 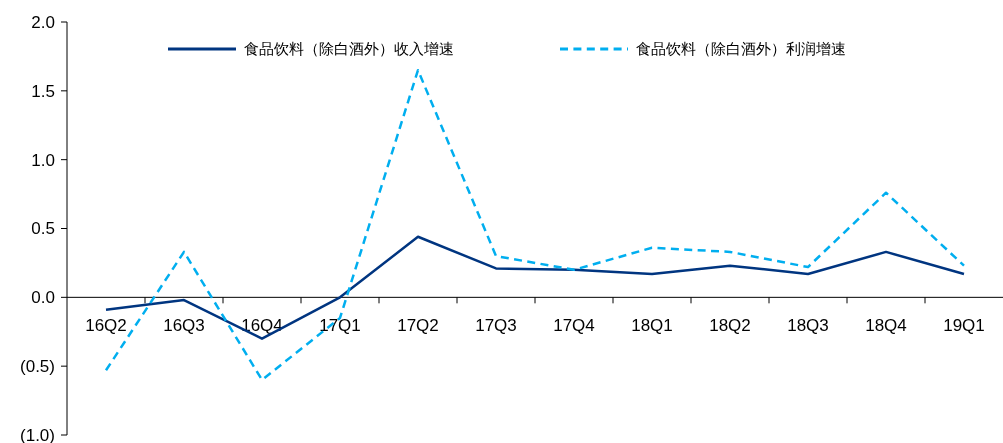 I want to click on x-tick-label: 18Q2, so click(x=730, y=326).